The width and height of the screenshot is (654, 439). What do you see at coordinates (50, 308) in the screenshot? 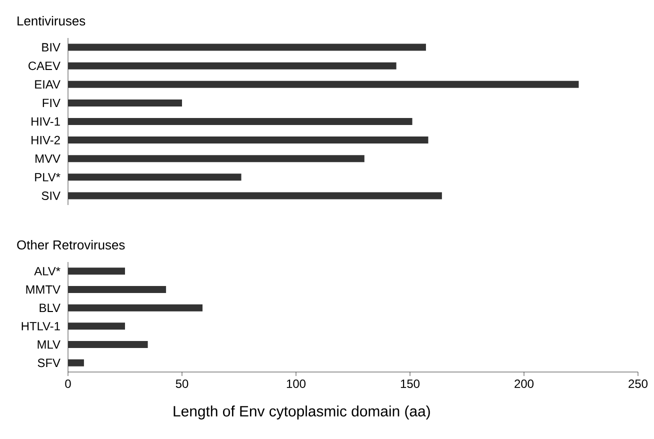
I see `y-tick-label: BLV` at bounding box center [50, 308].